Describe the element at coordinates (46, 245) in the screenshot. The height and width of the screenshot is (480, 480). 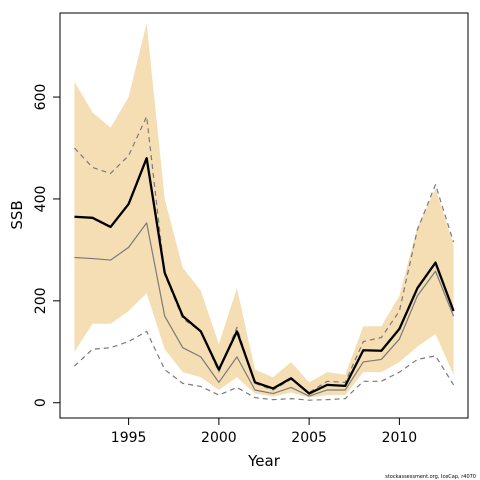
I see `y-axis: 0 200 400 600` at that location.